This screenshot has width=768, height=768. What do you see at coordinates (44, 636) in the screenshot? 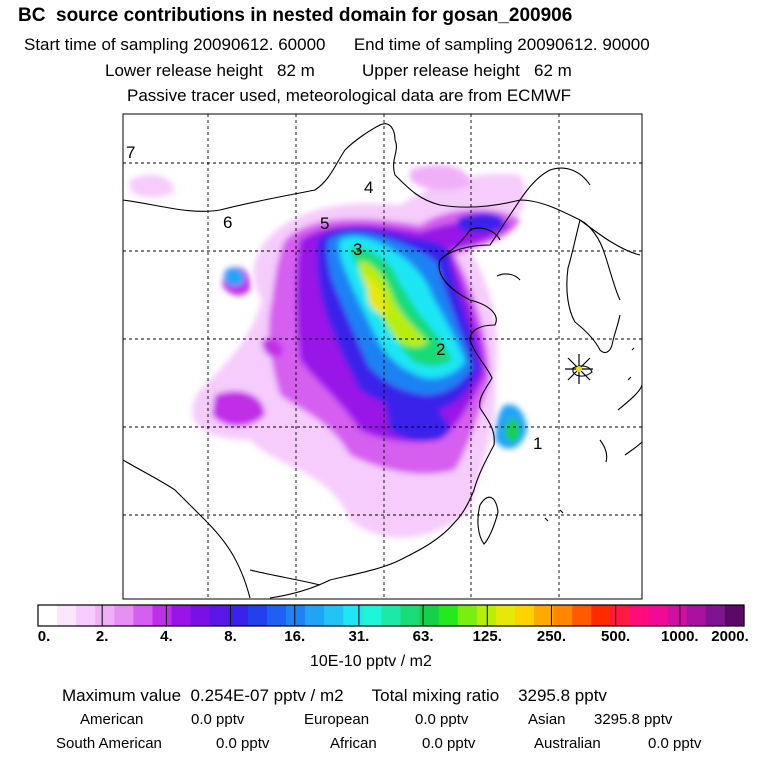
I see `colorbar-tick-label: 0.` at bounding box center [44, 636].